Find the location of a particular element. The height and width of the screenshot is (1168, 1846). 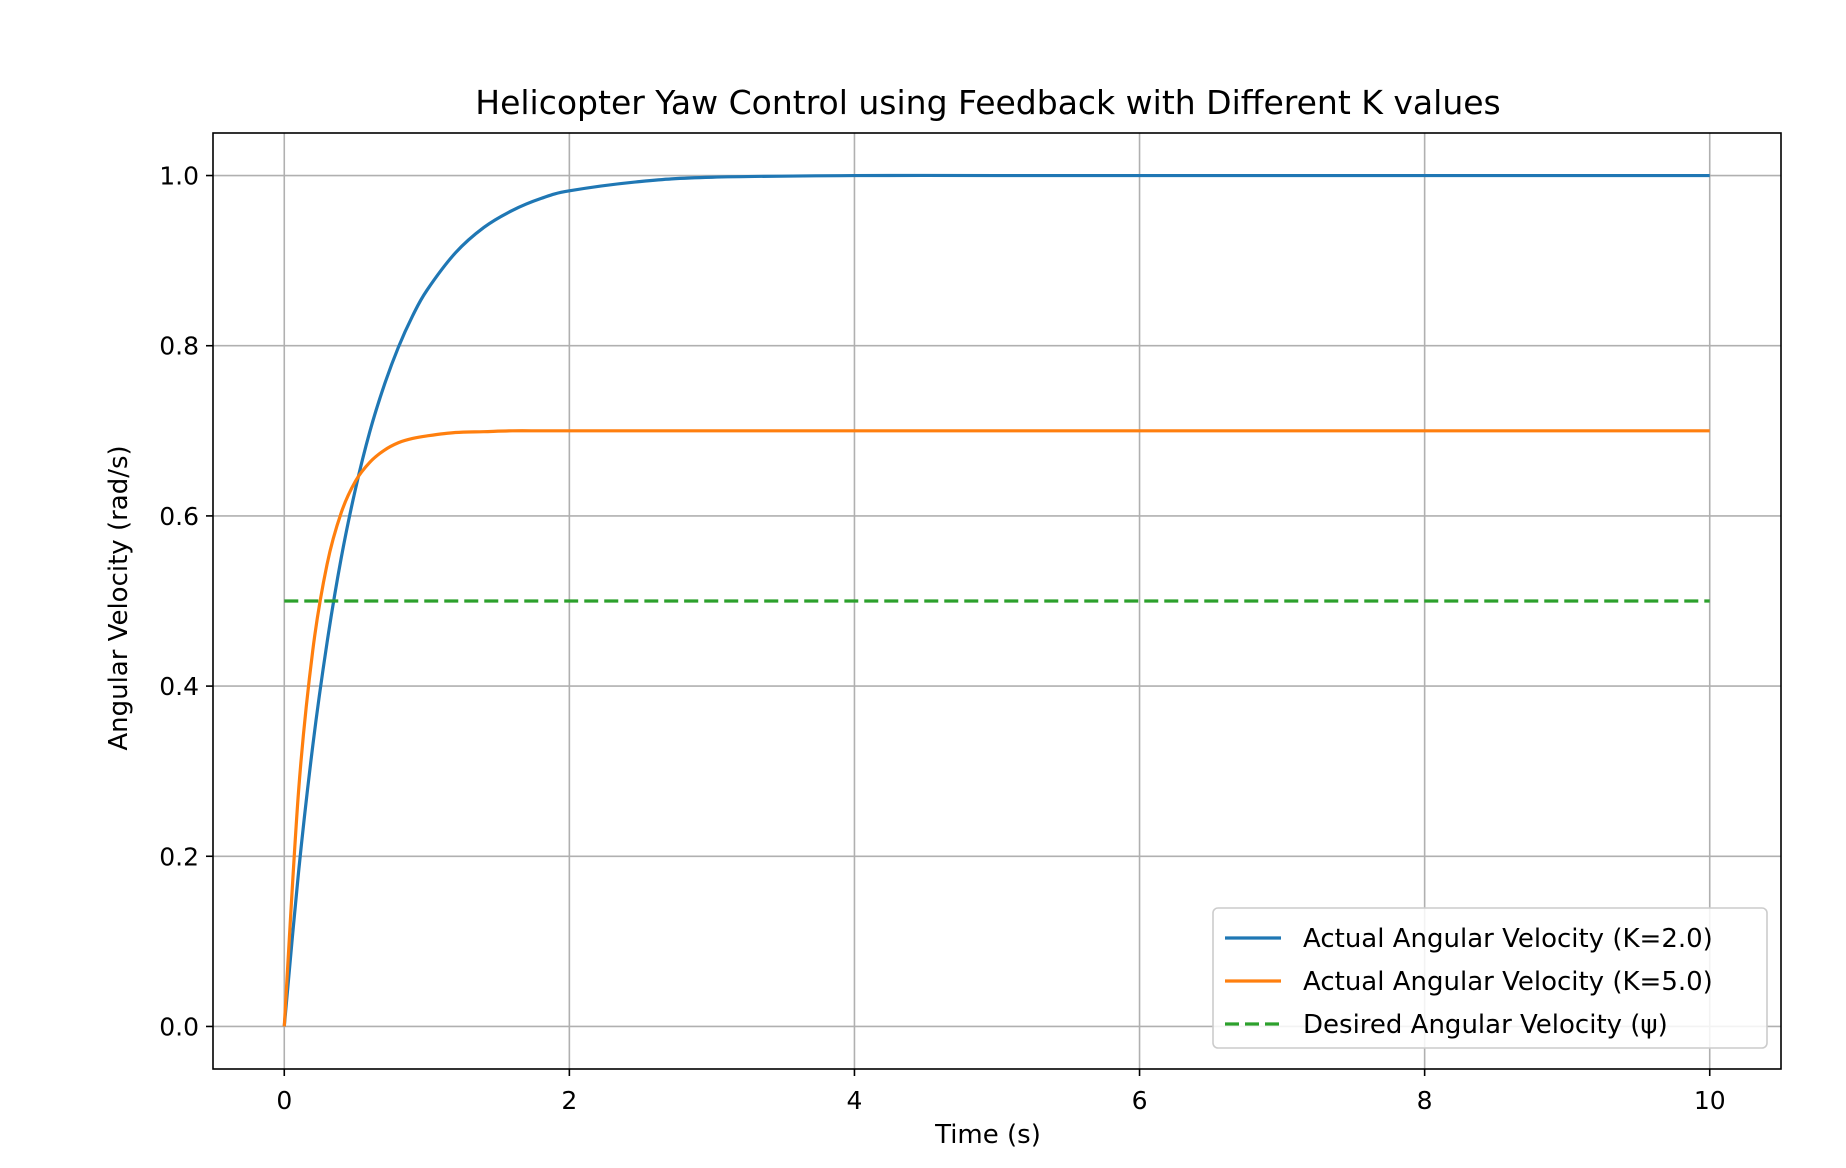

y-axis-label: Angular Velocity (rad/s) is located at coordinates (119, 597).